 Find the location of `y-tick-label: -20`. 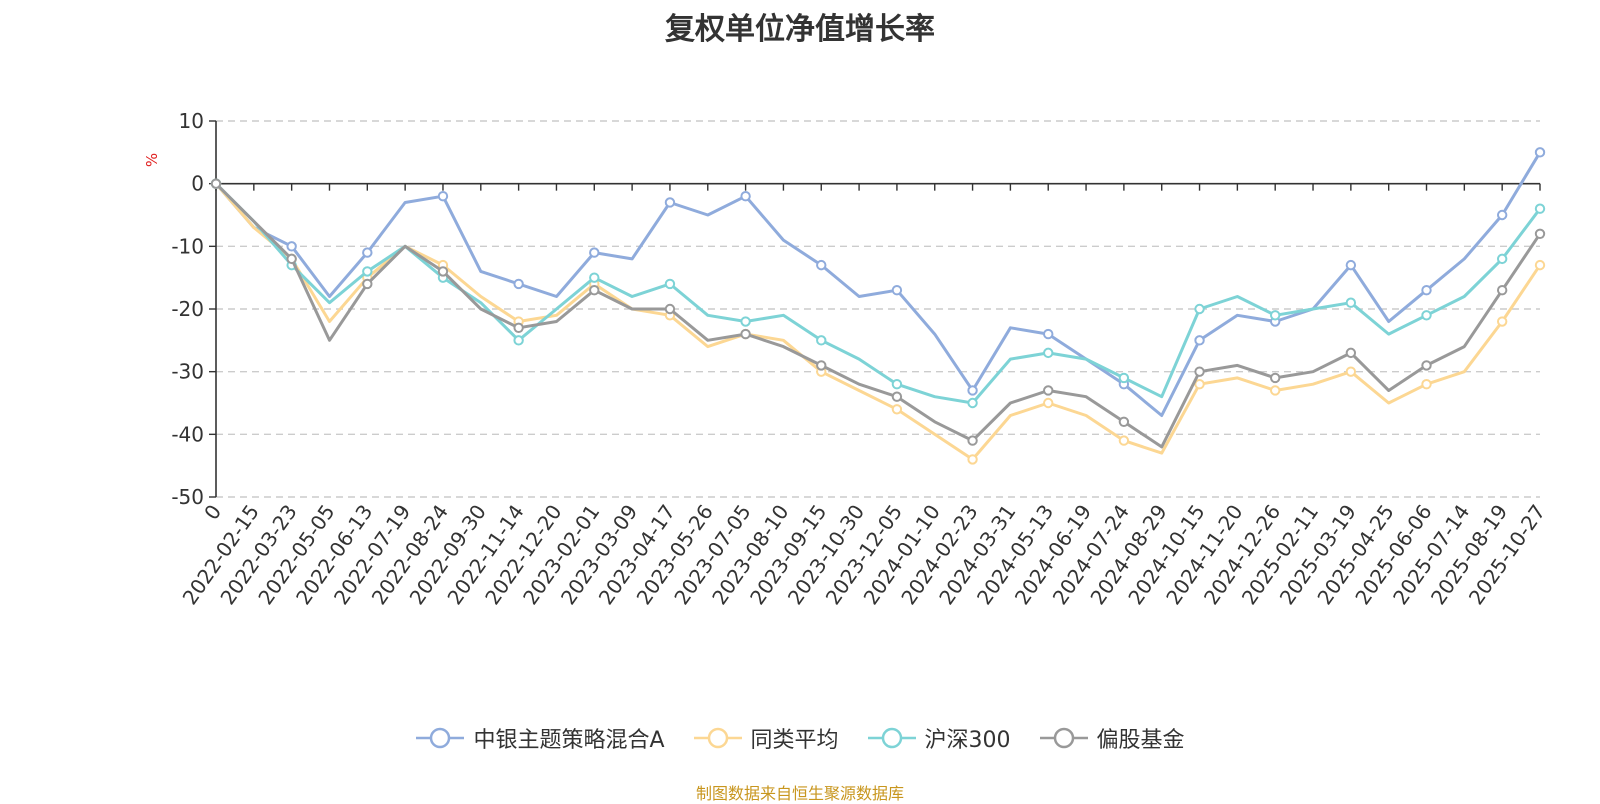

y-tick-label: -20 is located at coordinates (187, 309).